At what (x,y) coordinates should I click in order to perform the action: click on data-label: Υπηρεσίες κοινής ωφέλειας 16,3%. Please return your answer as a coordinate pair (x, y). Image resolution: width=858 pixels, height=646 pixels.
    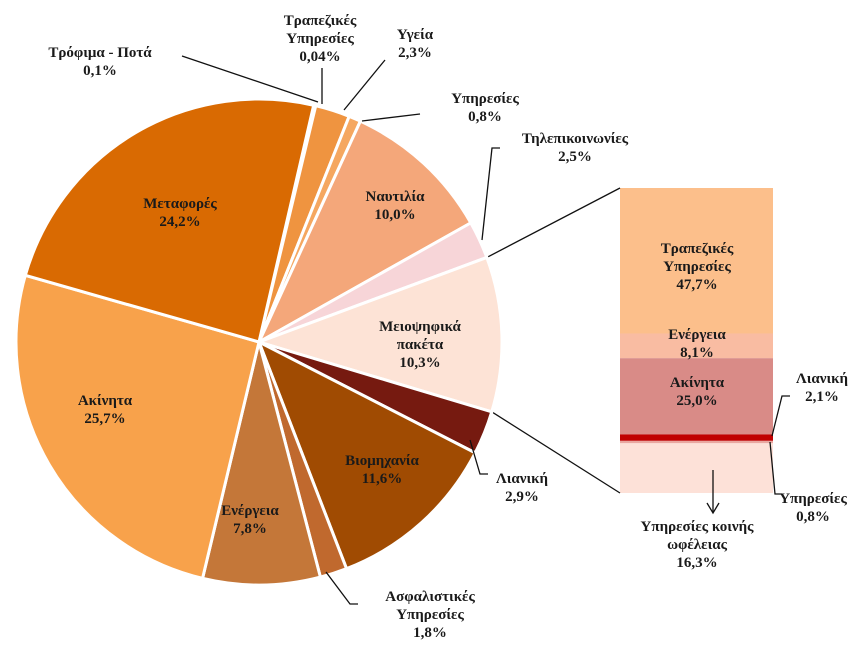
    Looking at the image, I should click on (697, 545).